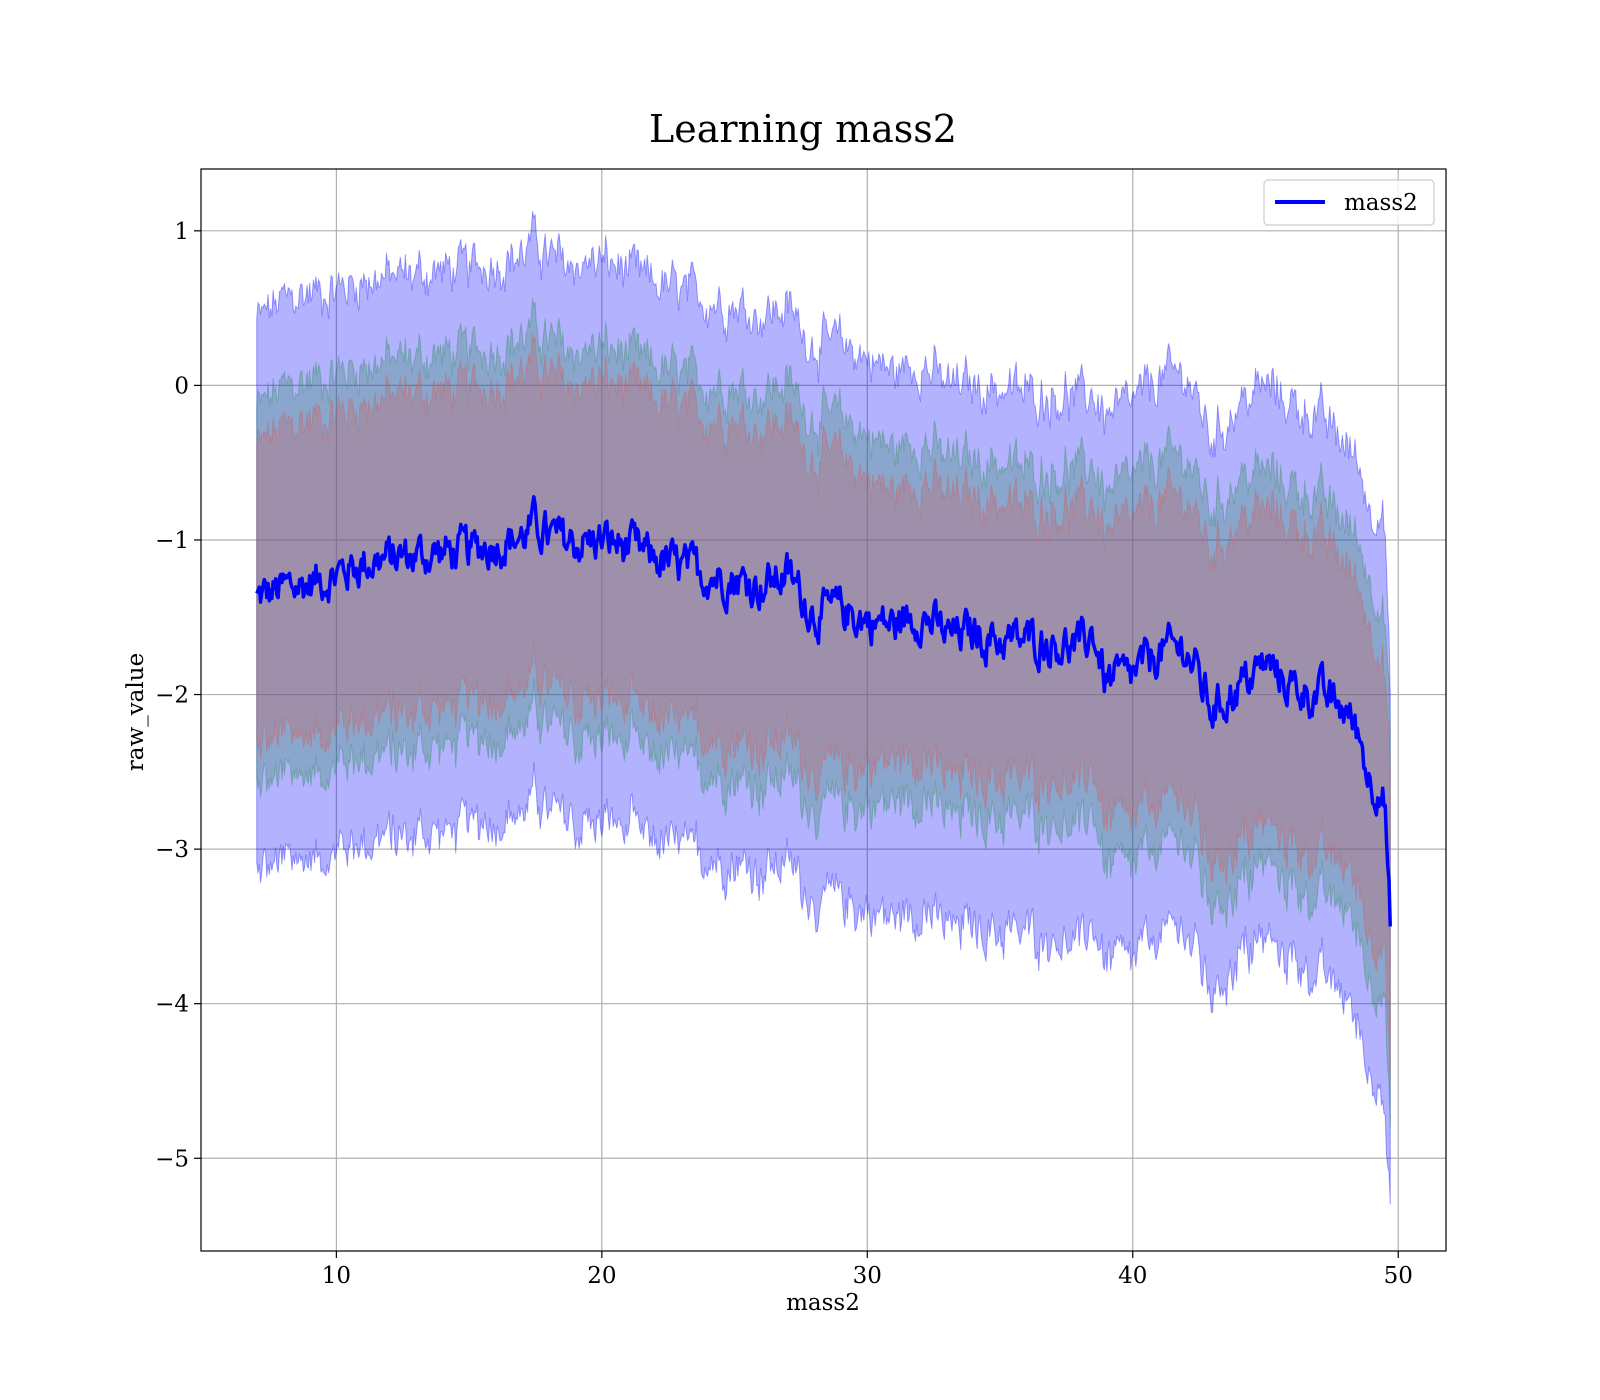 This screenshot has width=1600, height=1400. What do you see at coordinates (181, 386) in the screenshot?
I see `y-tick-label: 0` at bounding box center [181, 386].